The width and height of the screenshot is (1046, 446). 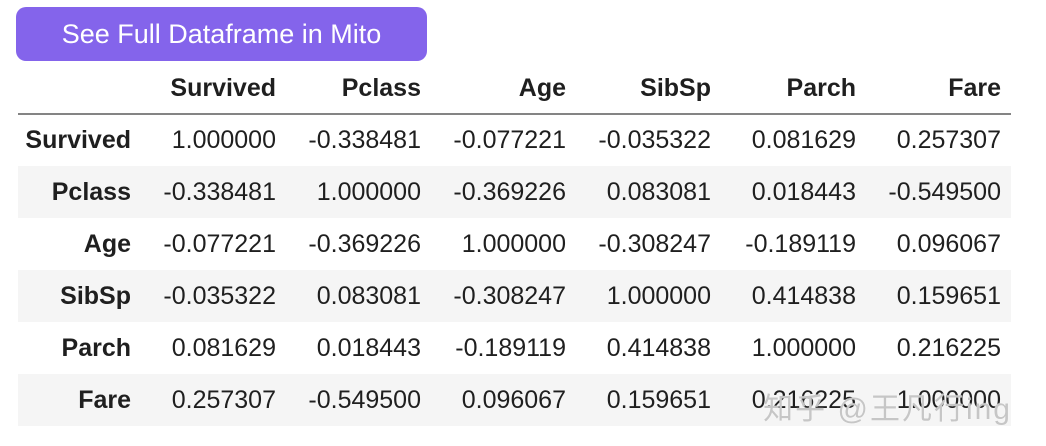 I want to click on row-header: SibSp, so click(x=95, y=295).